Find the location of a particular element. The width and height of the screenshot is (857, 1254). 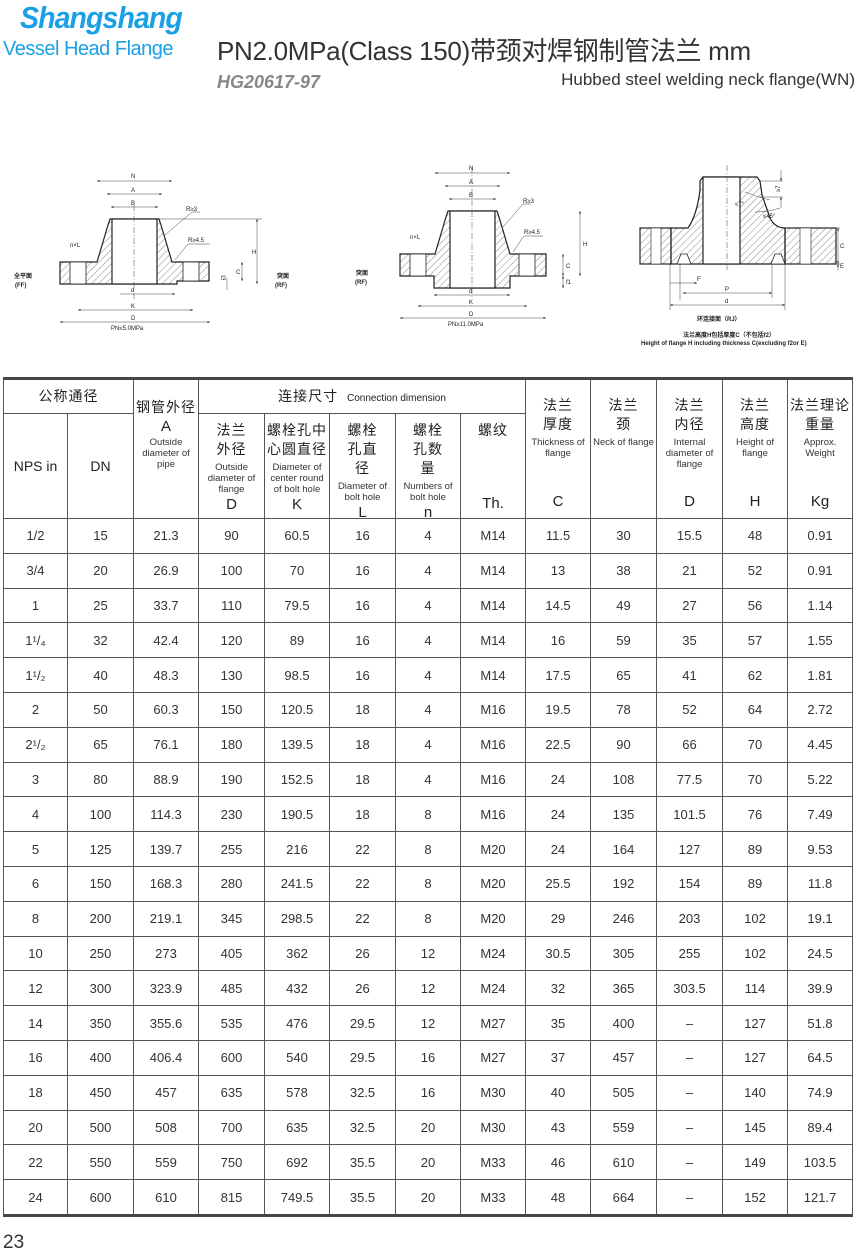

dim-d-label: d is located at coordinates (132, 291).